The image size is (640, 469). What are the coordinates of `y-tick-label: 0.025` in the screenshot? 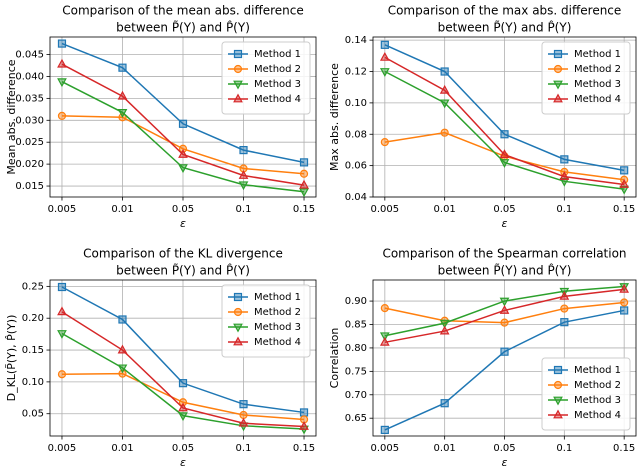 It's located at (29, 142).